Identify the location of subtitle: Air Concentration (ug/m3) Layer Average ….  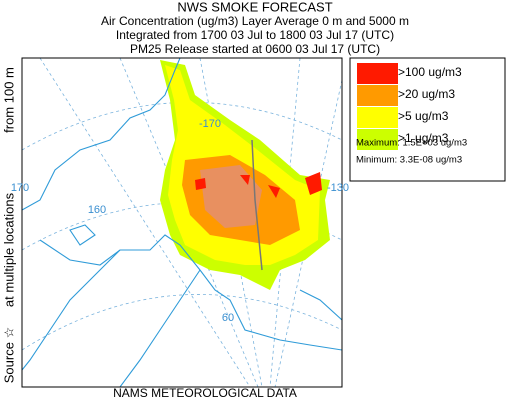
(255, 21).